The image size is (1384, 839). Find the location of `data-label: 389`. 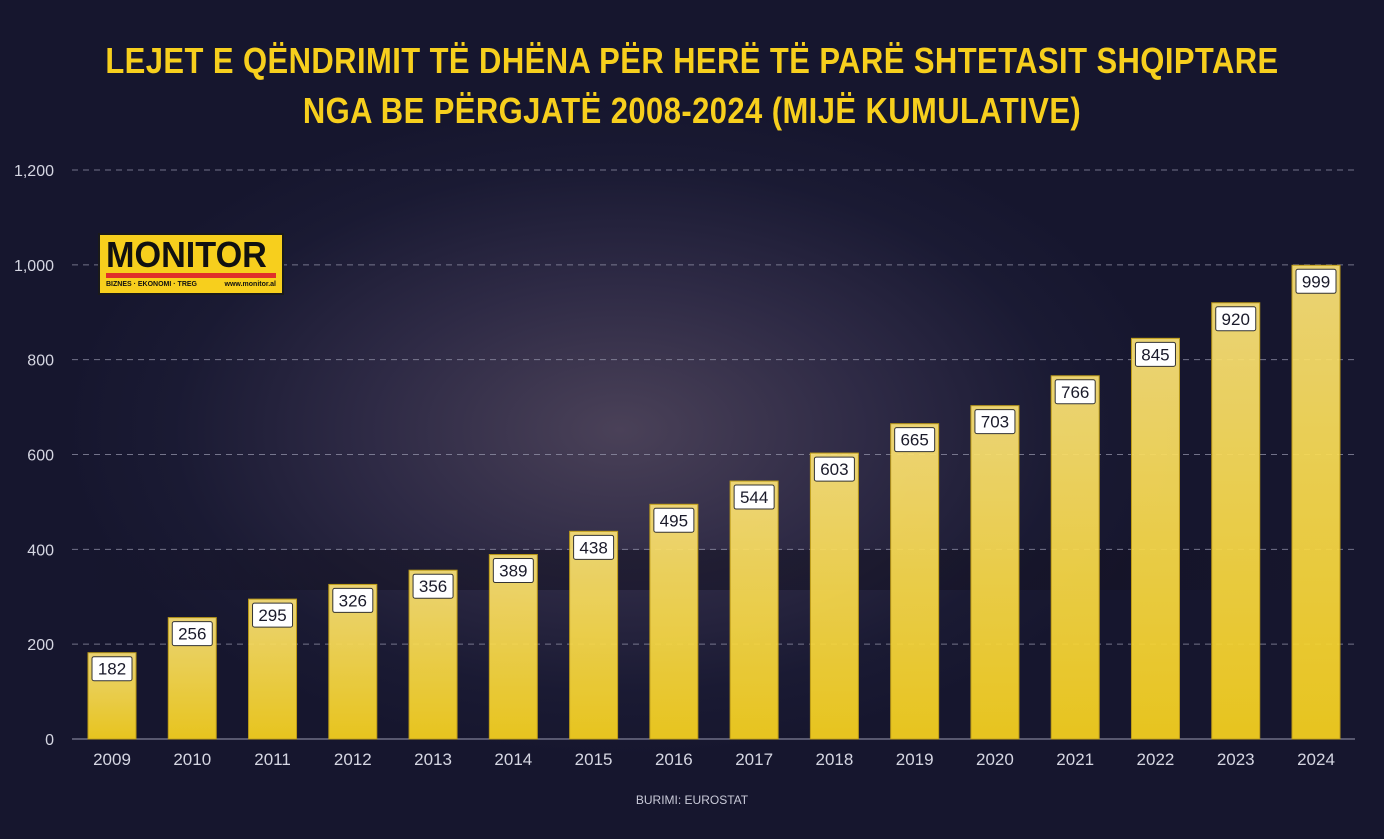

data-label: 389 is located at coordinates (513, 571).